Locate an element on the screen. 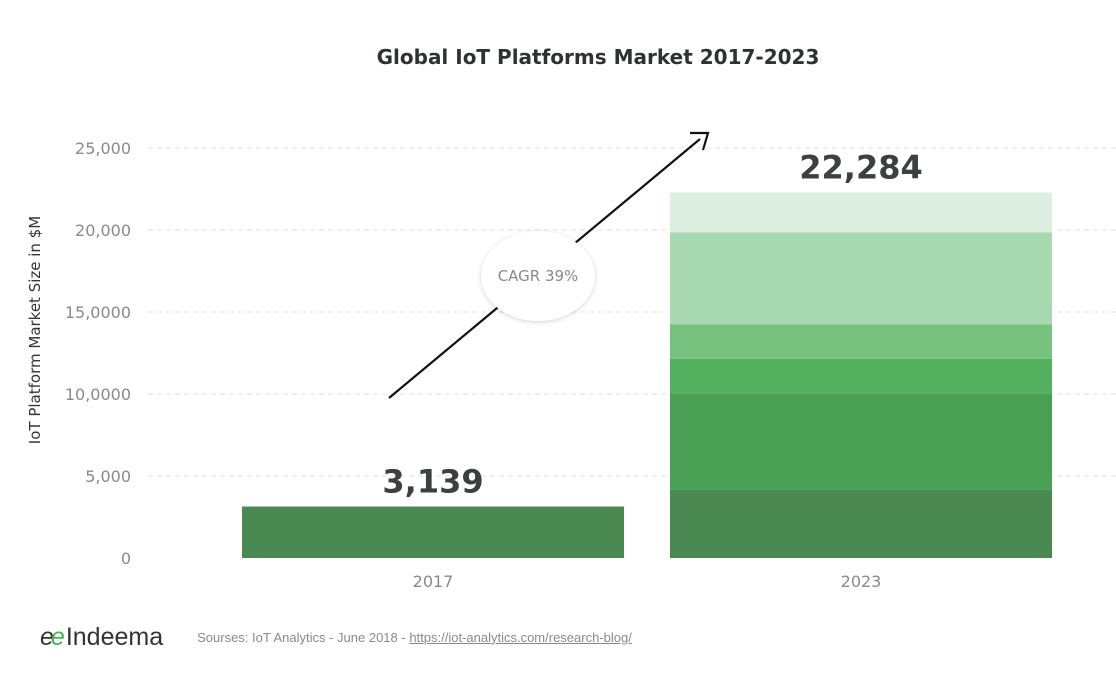 This screenshot has height=680, width=1116. source-link: https://iot-analytics.com/research-blog/ is located at coordinates (520, 637).